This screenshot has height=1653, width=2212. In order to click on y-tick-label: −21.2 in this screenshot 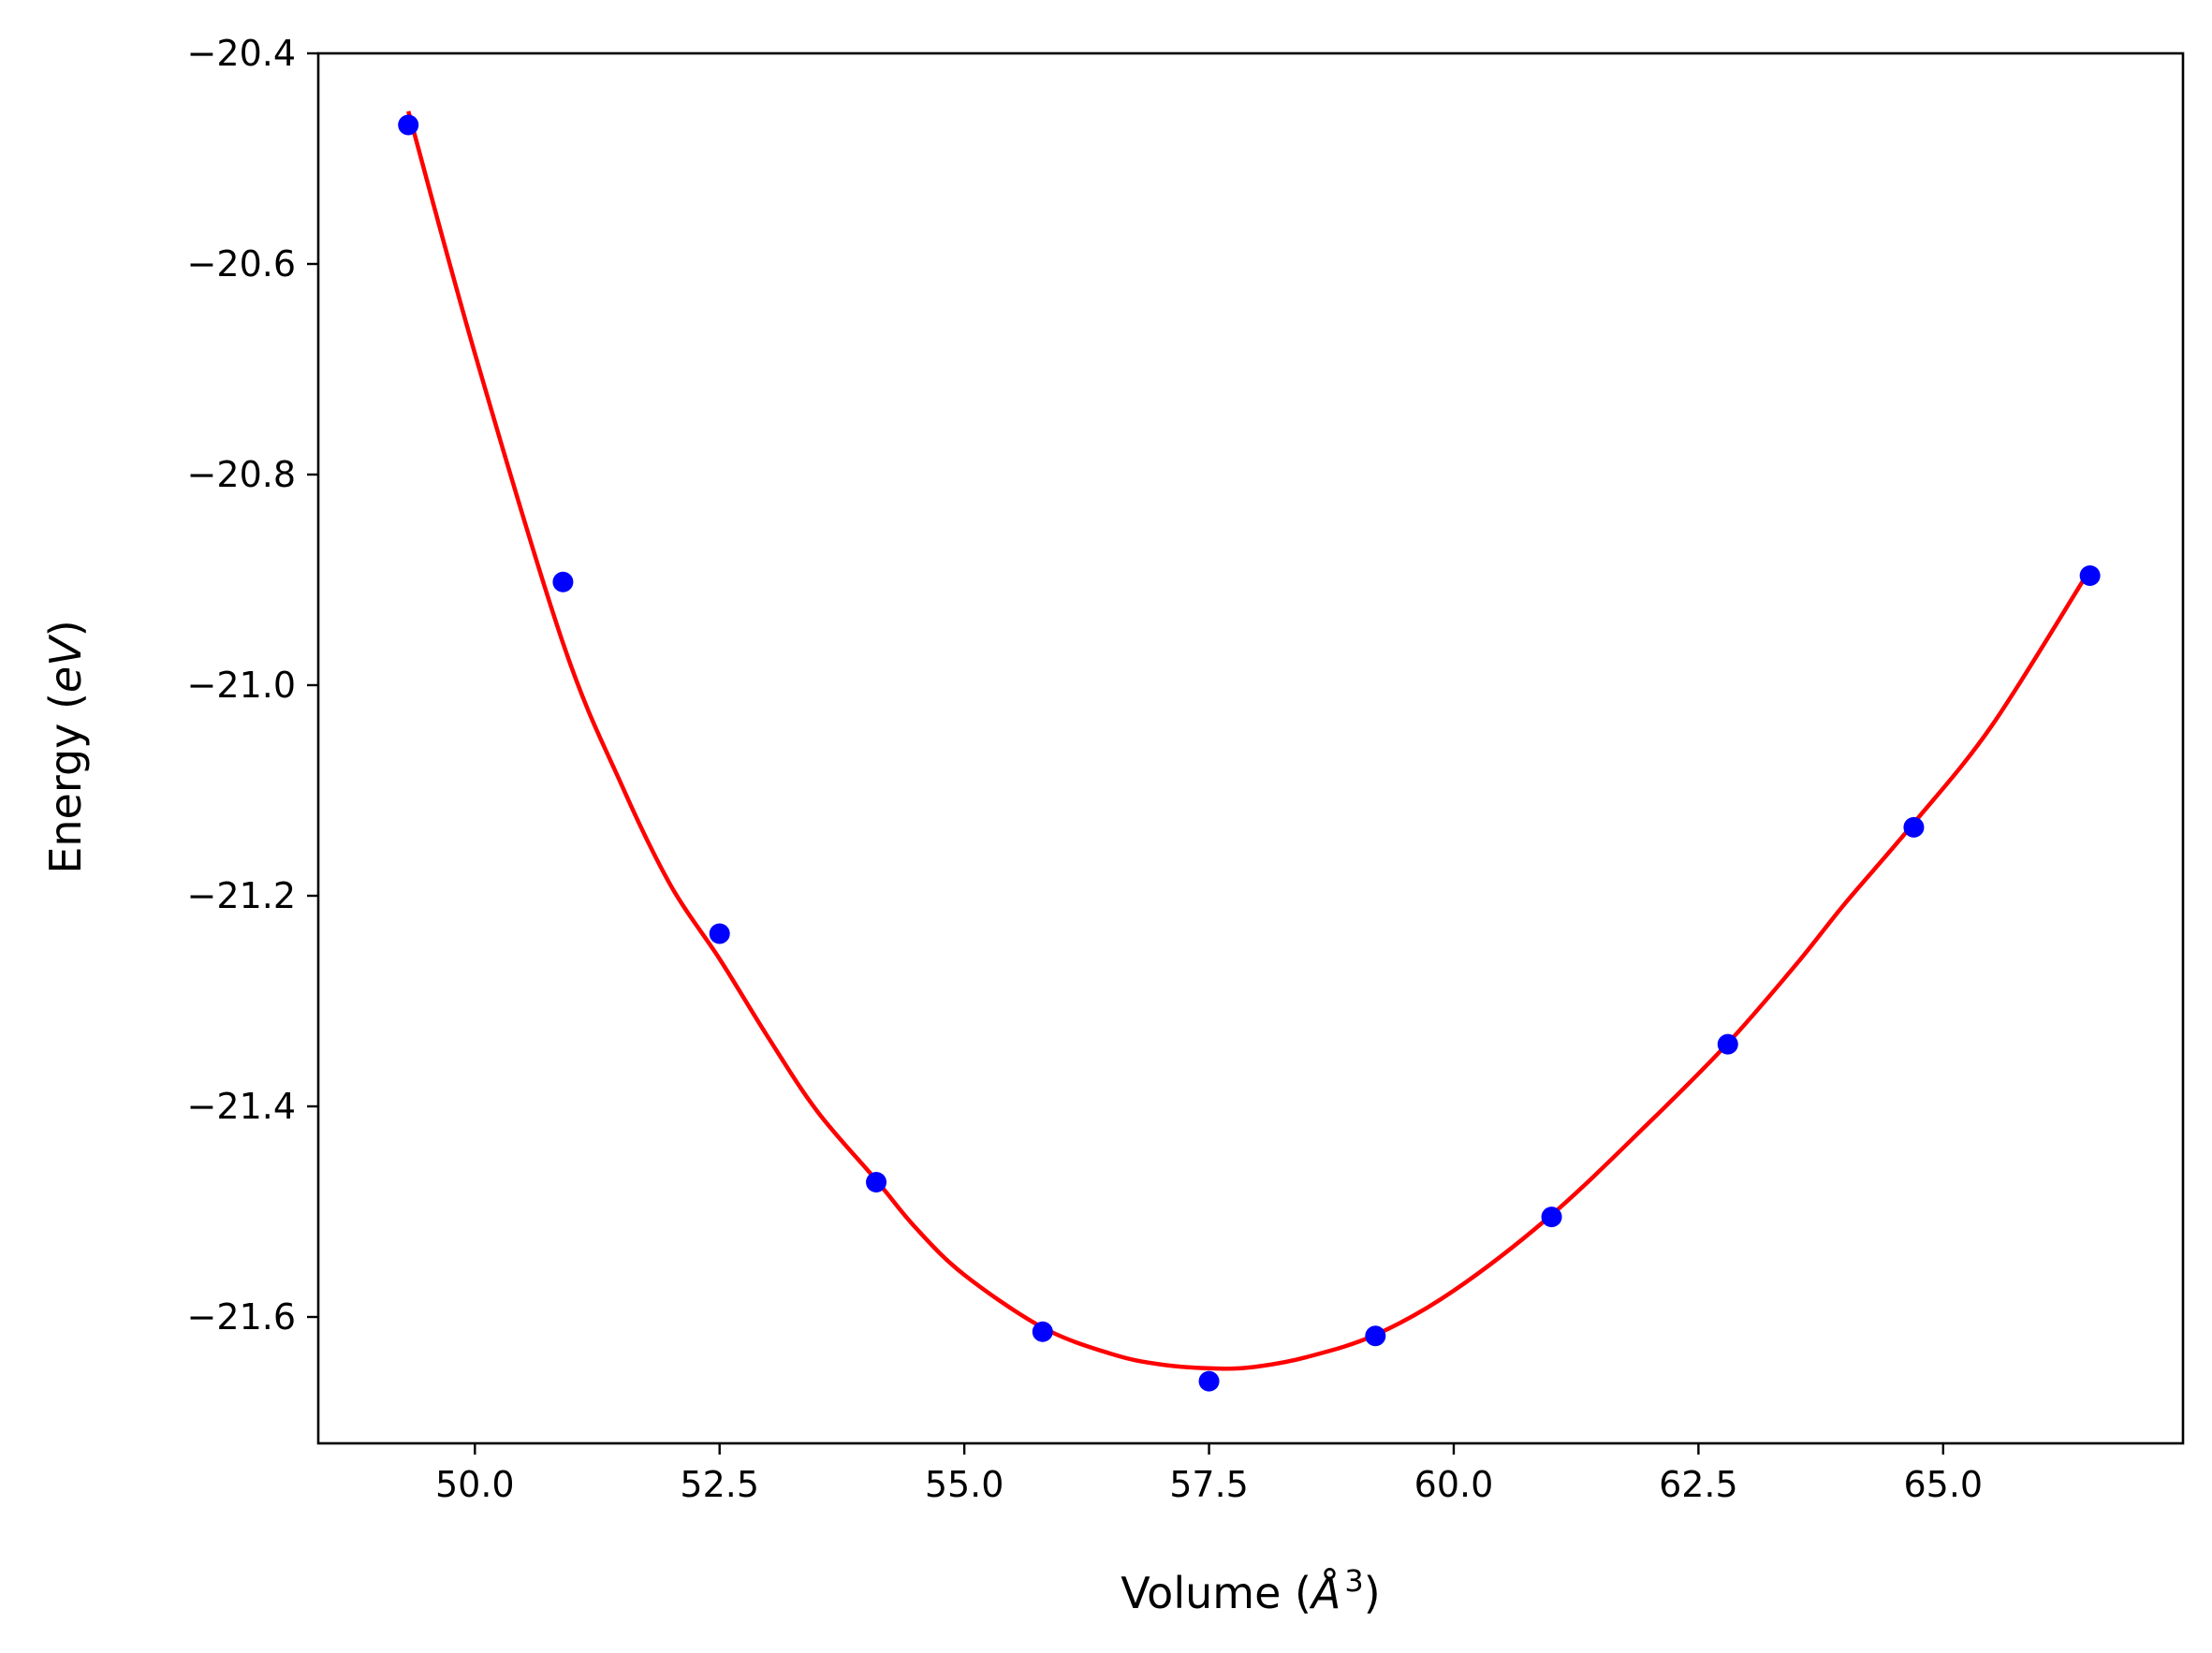, I will do `click(241, 896)`.